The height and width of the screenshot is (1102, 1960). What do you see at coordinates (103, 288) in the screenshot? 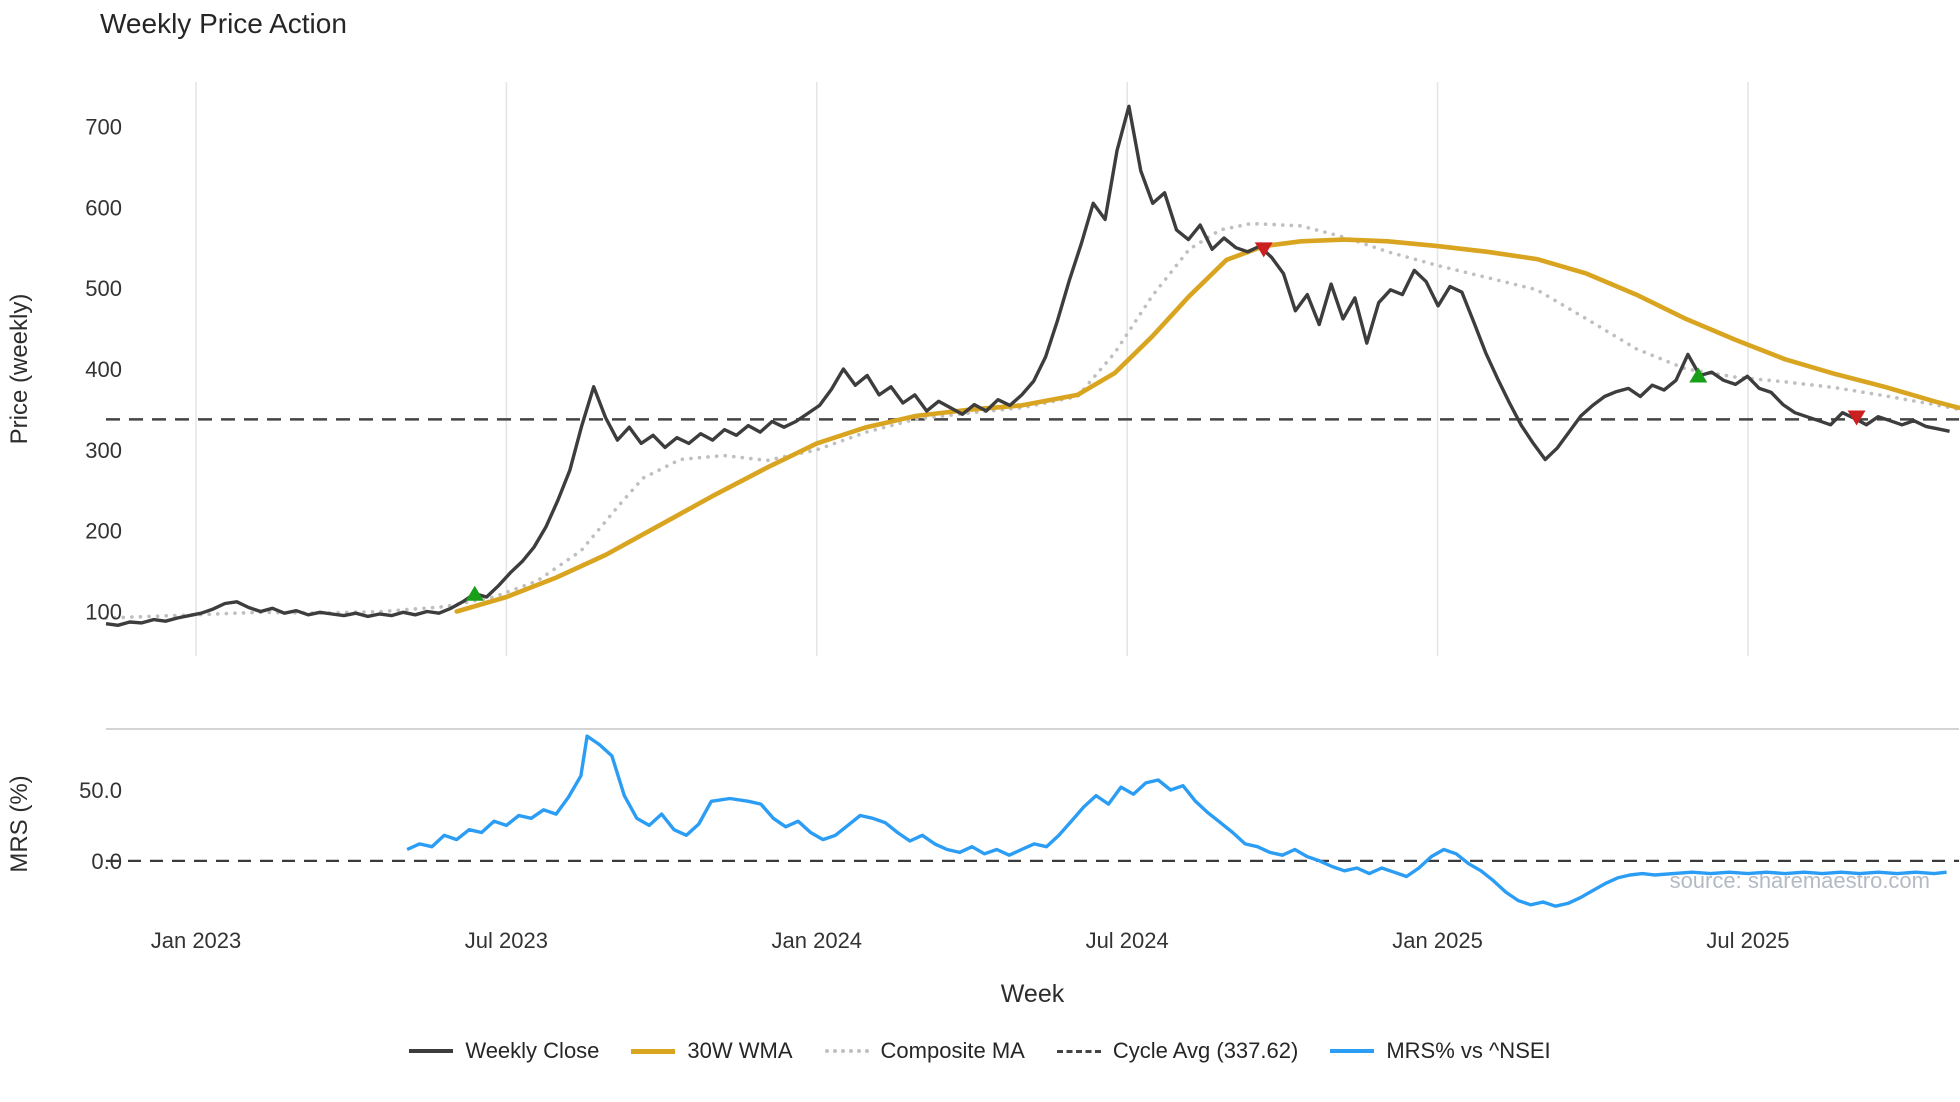
I see `price-tick-label: 500` at bounding box center [103, 288].